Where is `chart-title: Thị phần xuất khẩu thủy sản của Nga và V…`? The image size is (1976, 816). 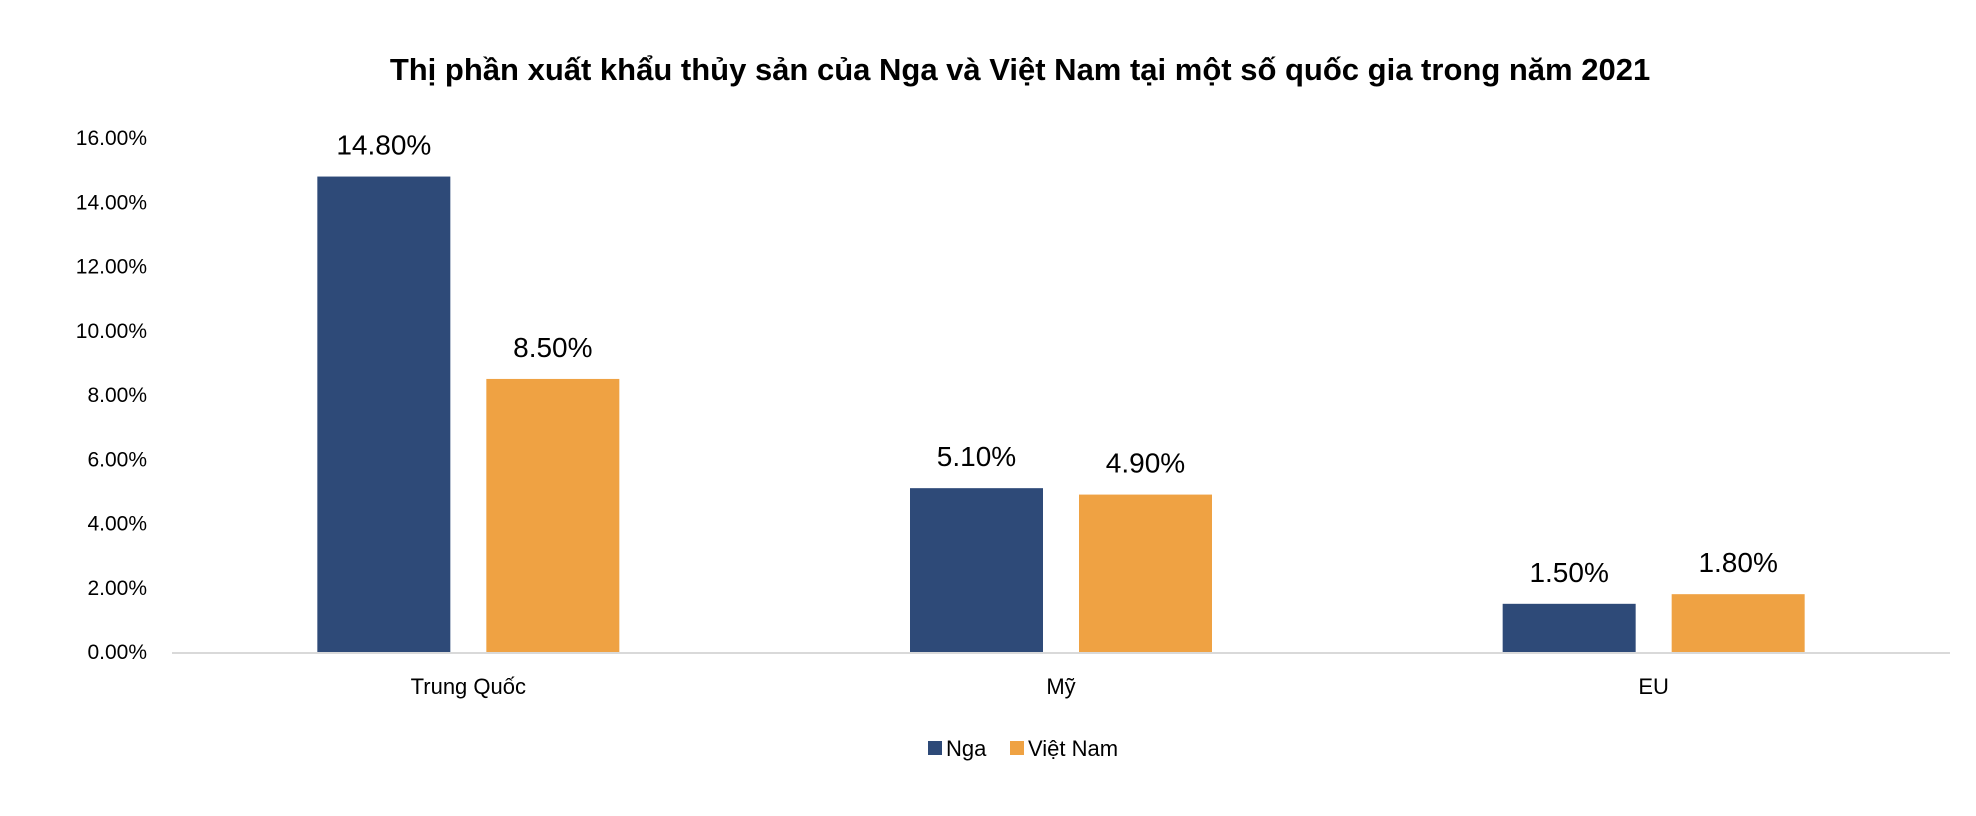
chart-title: Thị phần xuất khẩu thủy sản của Nga và V… is located at coordinates (1020, 69).